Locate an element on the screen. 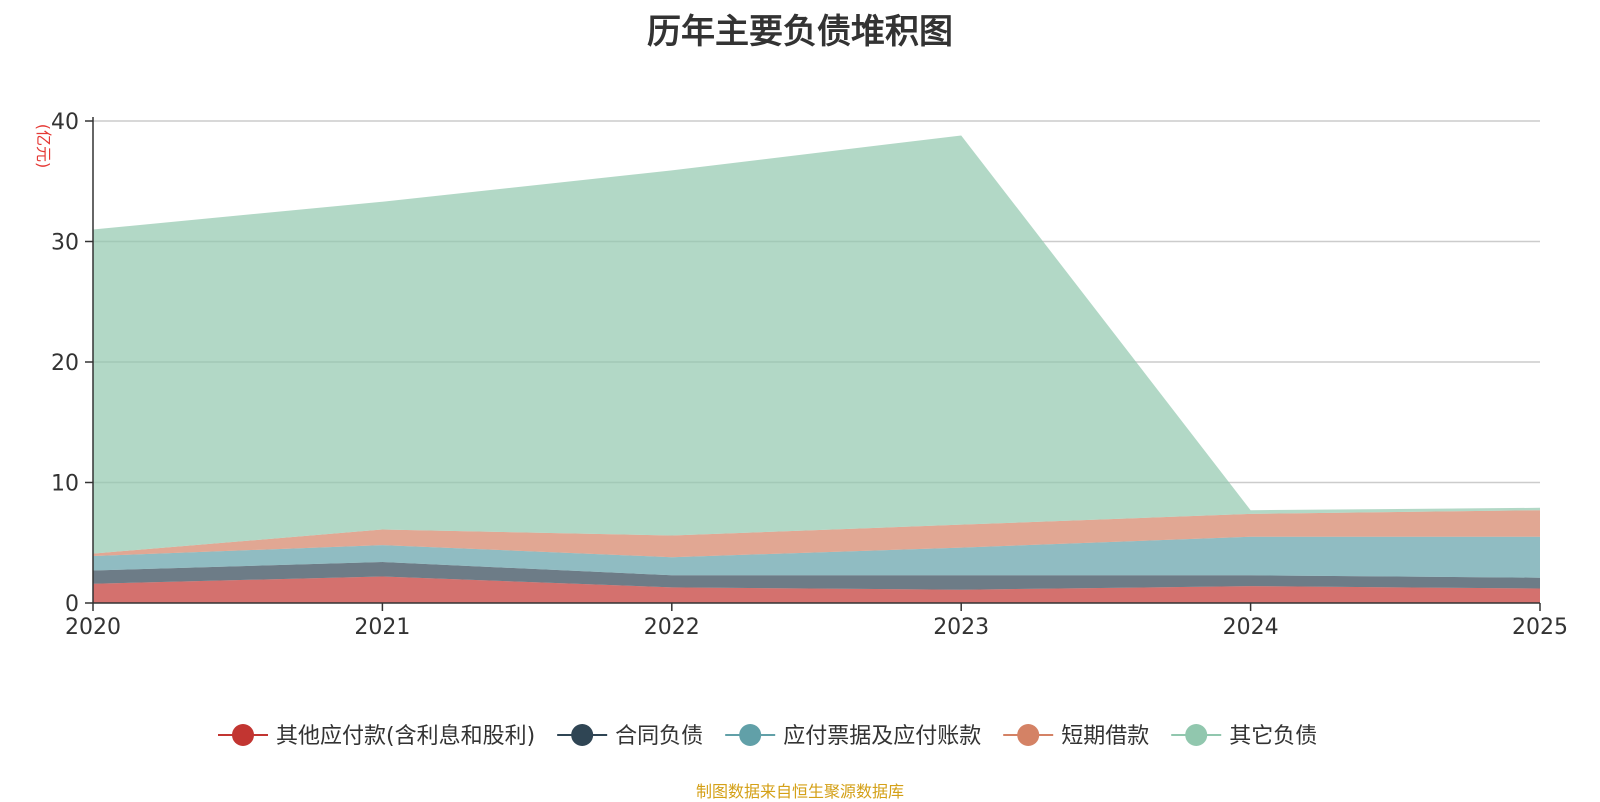 This screenshot has width=1600, height=802. x-tick-label: 2022 is located at coordinates (672, 627).